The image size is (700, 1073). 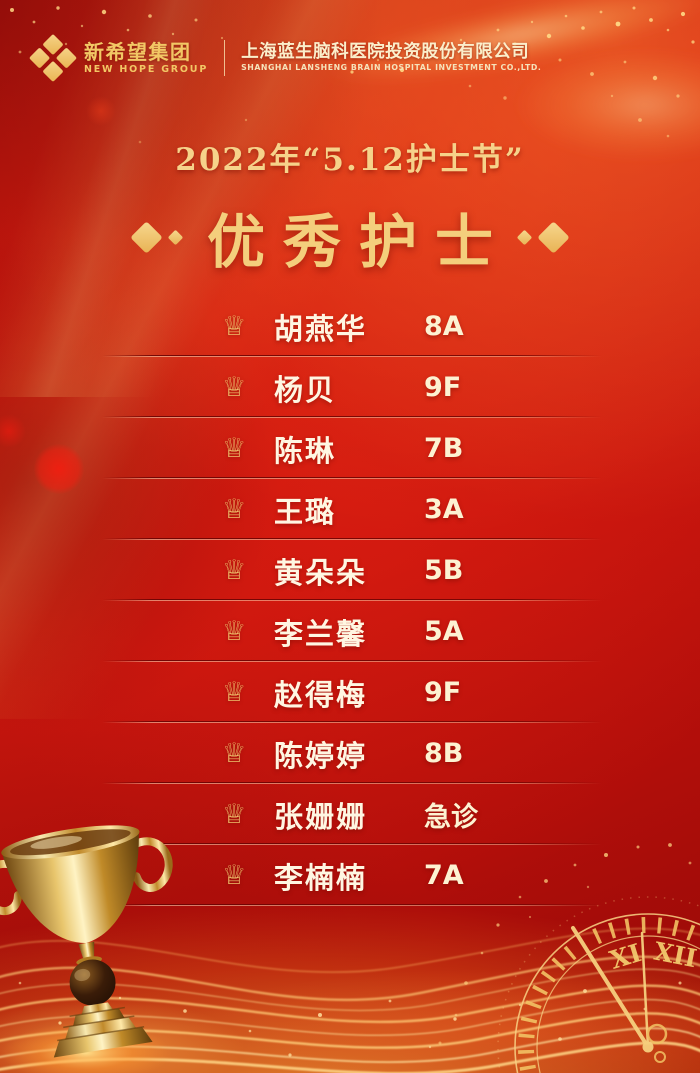 What do you see at coordinates (321, 755) in the screenshot?
I see `nurse-name: 陈婷婷` at bounding box center [321, 755].